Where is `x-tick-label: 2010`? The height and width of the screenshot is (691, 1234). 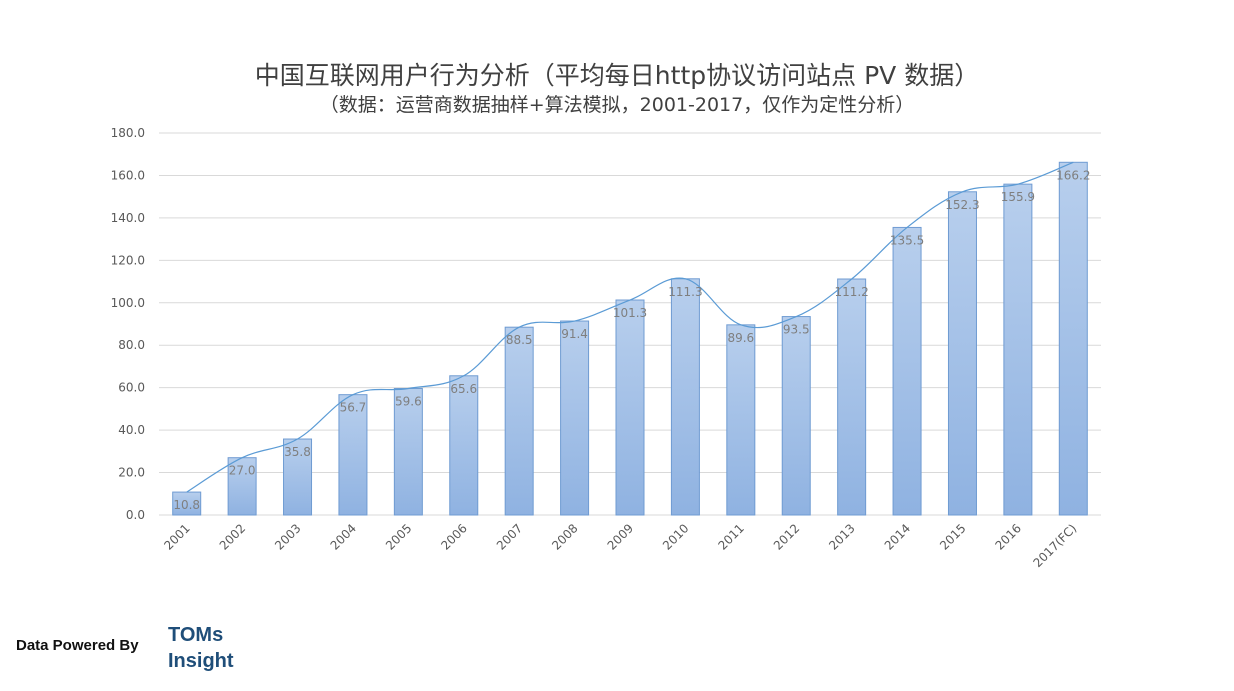
x-tick-label: 2010 is located at coordinates (675, 536).